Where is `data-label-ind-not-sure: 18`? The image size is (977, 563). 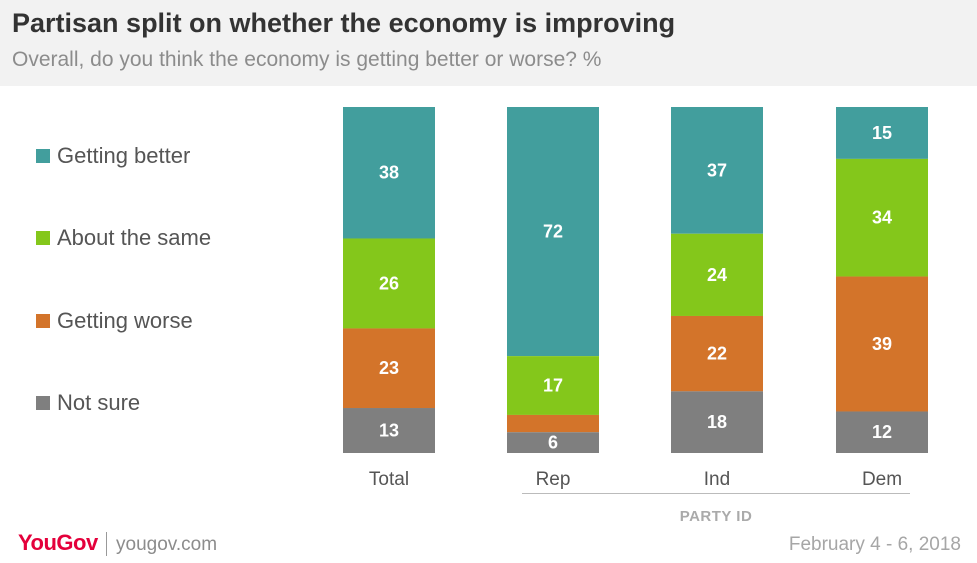 data-label-ind-not-sure: 18 is located at coordinates (717, 422).